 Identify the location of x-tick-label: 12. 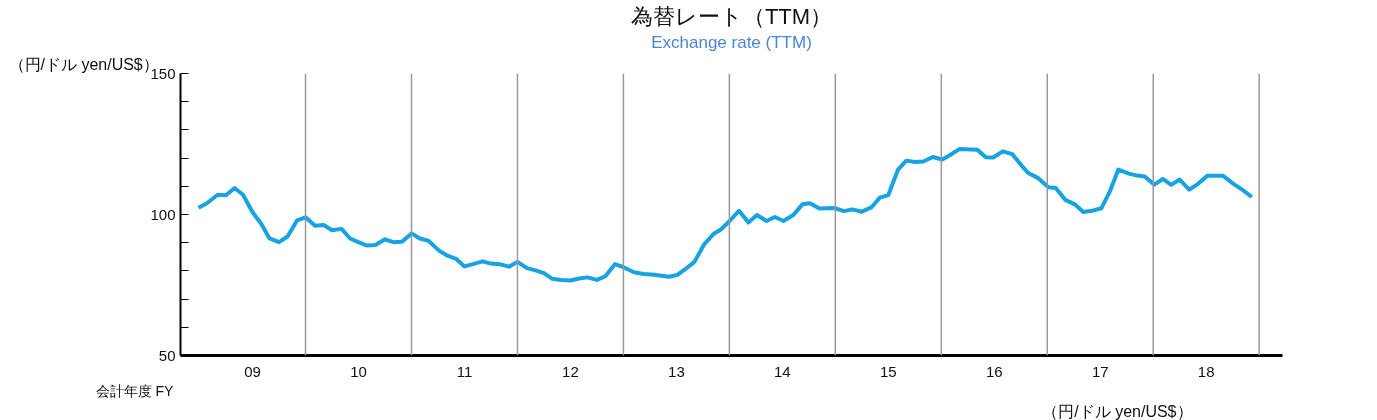
(570, 371).